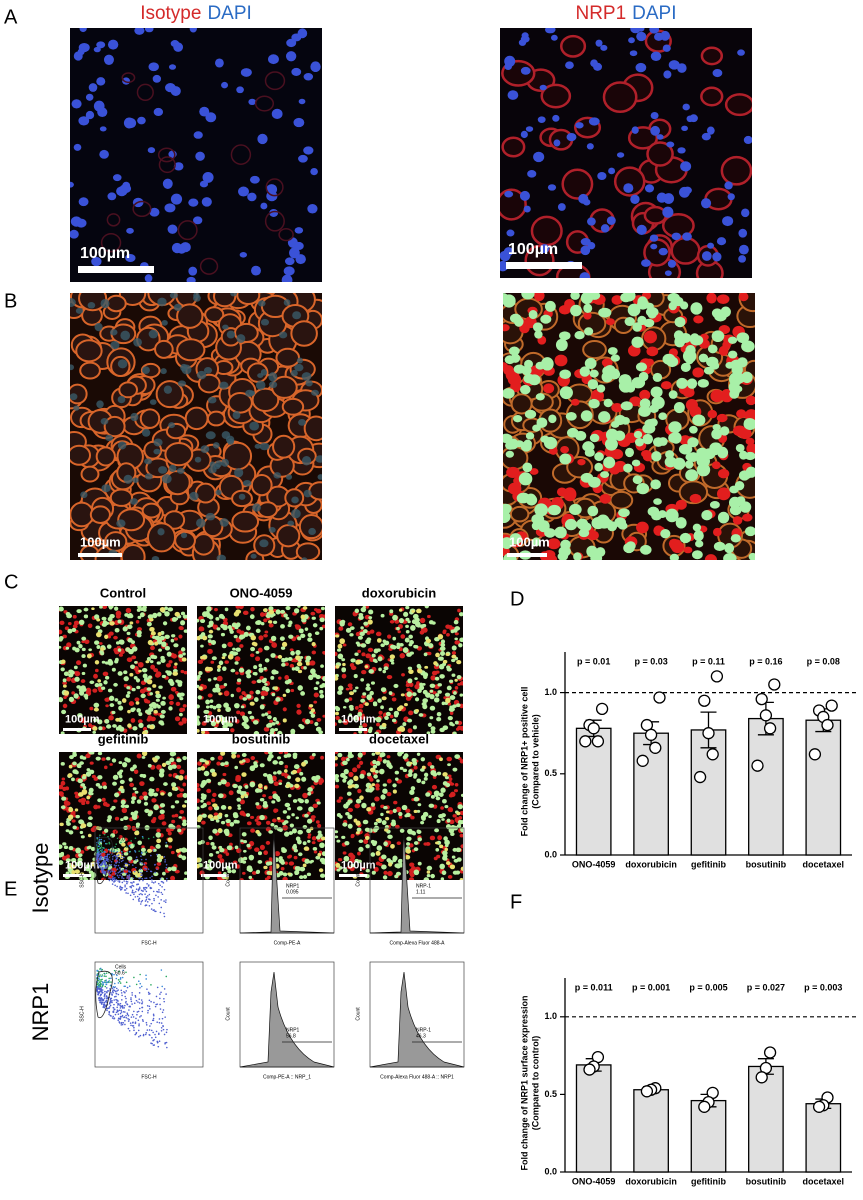 This screenshot has width=863, height=1200. Describe the element at coordinates (650, 661) in the screenshot. I see `p-value: p = 0.03` at that location.